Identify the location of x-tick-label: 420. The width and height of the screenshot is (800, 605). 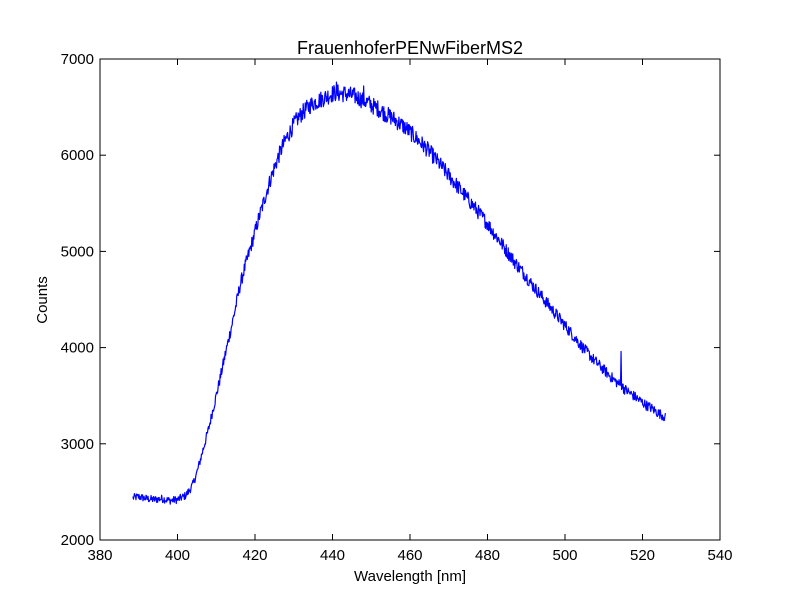
(254, 555).